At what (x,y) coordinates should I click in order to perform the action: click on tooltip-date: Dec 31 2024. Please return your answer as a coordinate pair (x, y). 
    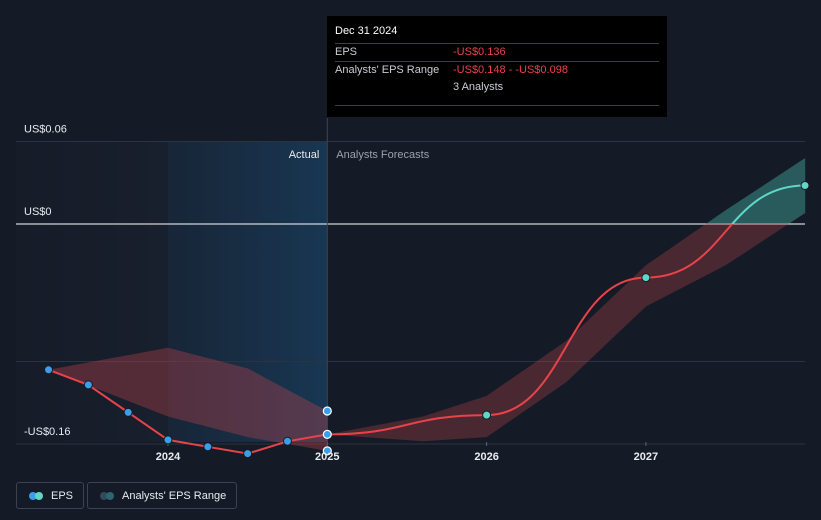
    Looking at the image, I should click on (366, 31).